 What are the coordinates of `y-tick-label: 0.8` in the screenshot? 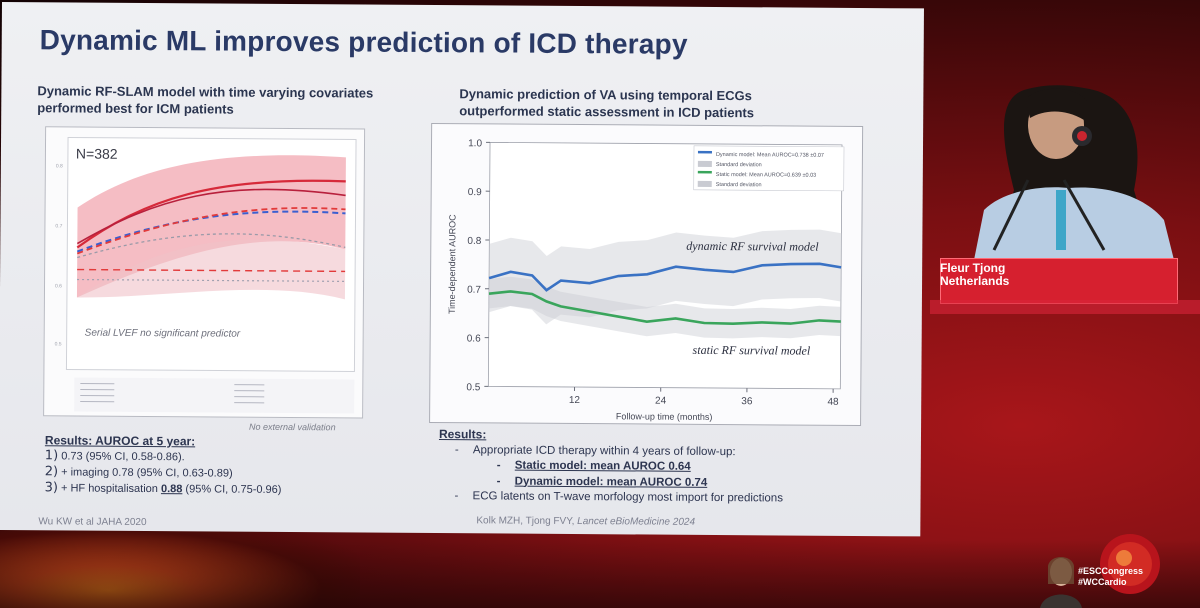 It's located at (474, 241).